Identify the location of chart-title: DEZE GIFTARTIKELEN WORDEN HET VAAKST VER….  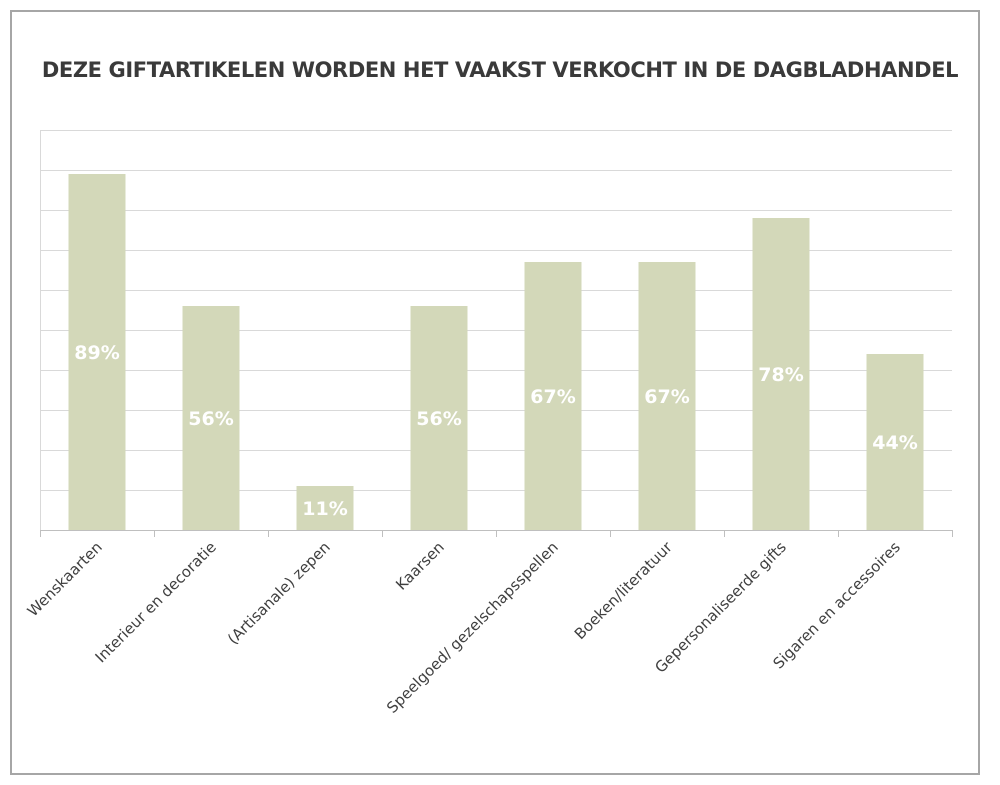
(500, 70).